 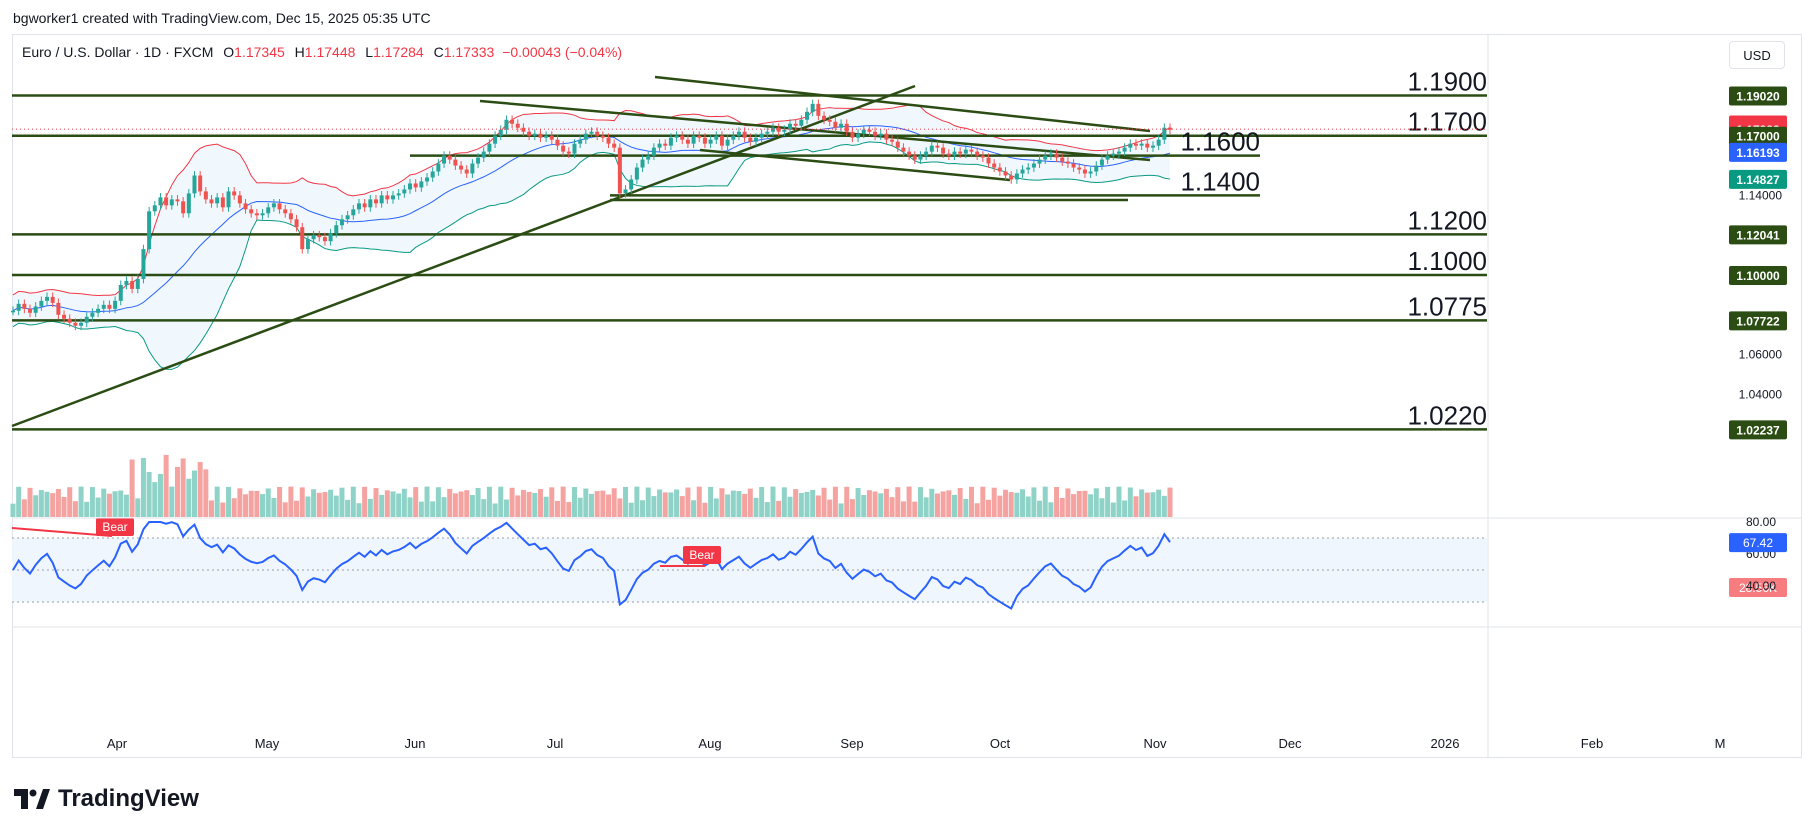 What do you see at coordinates (562, 52) in the screenshot?
I see `change-value: −0.00043 (−0.04%)` at bounding box center [562, 52].